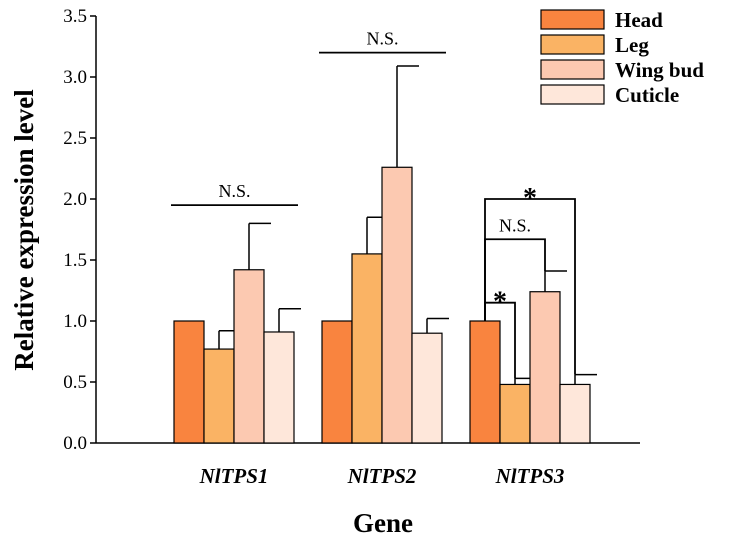 The height and width of the screenshot is (539, 739). What do you see at coordinates (545, 367) in the screenshot?
I see `bar-nltps3-wing-bud` at bounding box center [545, 367].